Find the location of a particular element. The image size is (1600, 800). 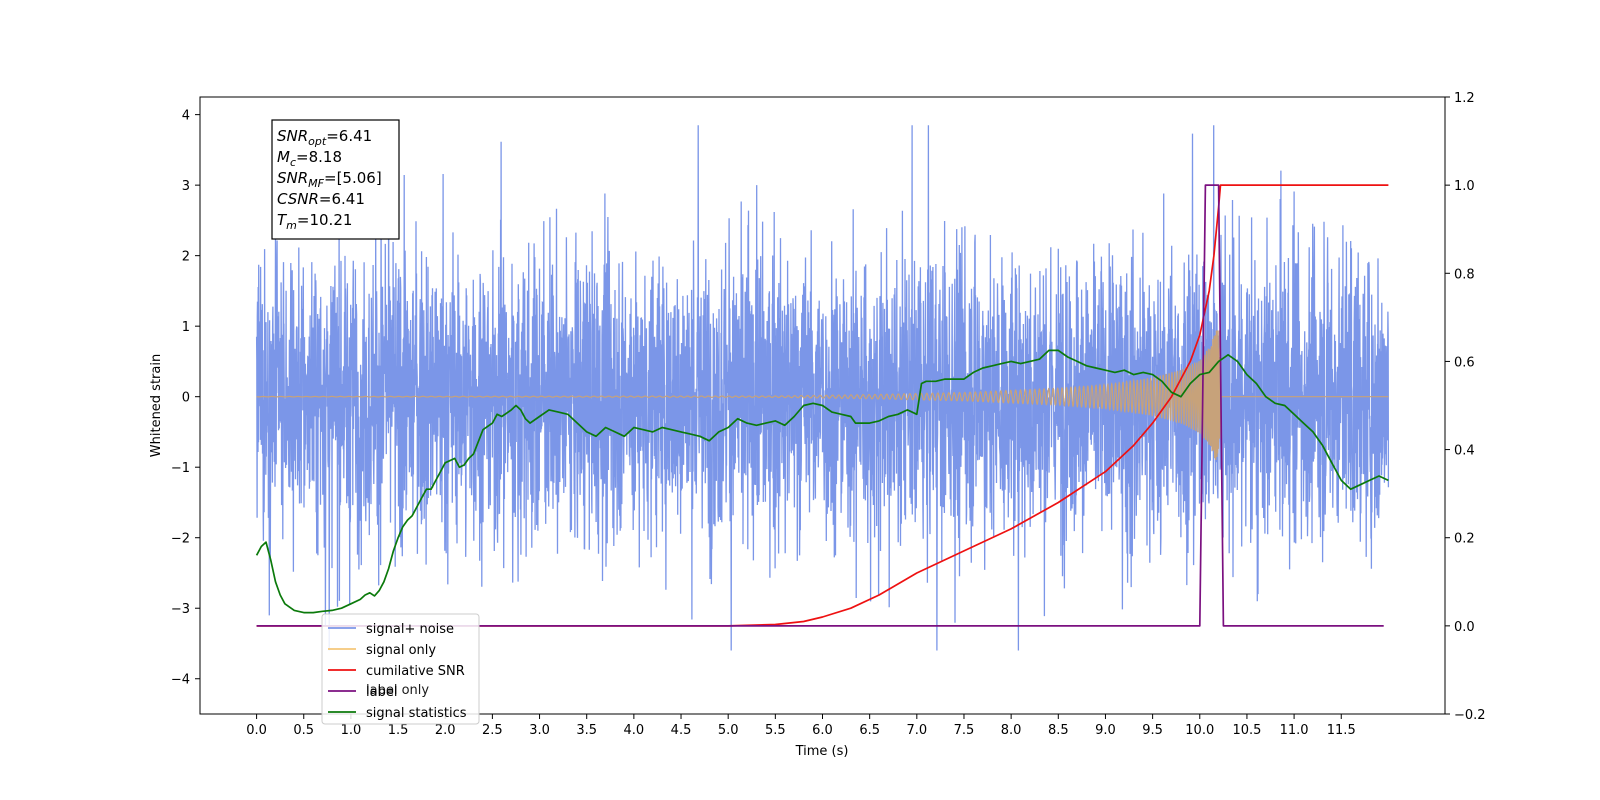

legend-entry: cumilative SNR is located at coordinates (415, 671).